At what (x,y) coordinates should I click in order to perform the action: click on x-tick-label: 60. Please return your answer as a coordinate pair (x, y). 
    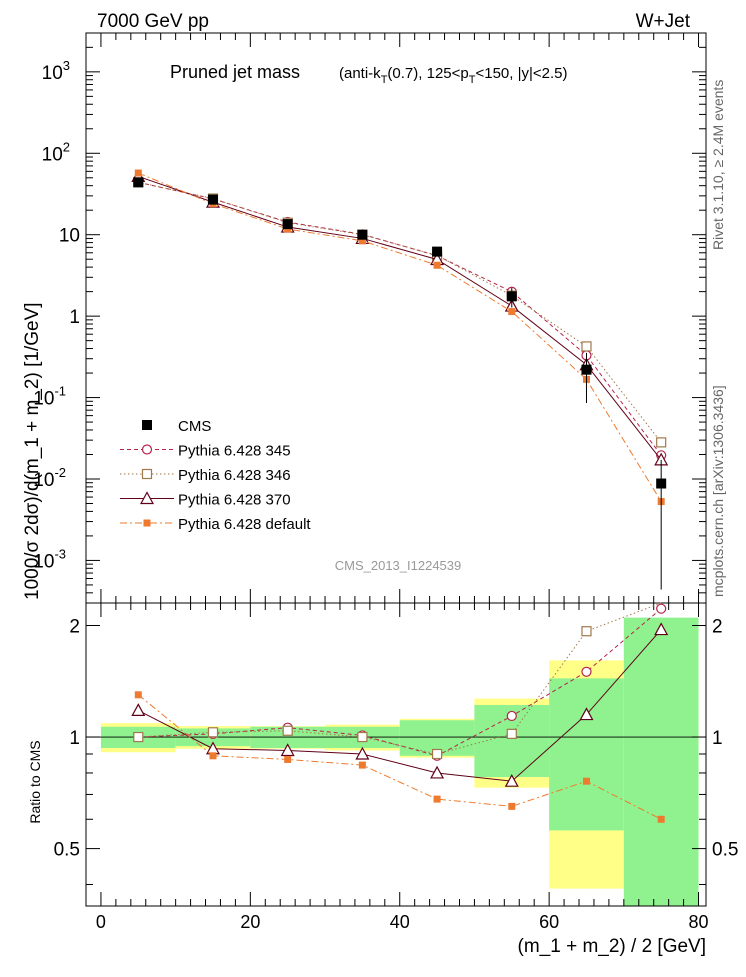
    Looking at the image, I should click on (549, 922).